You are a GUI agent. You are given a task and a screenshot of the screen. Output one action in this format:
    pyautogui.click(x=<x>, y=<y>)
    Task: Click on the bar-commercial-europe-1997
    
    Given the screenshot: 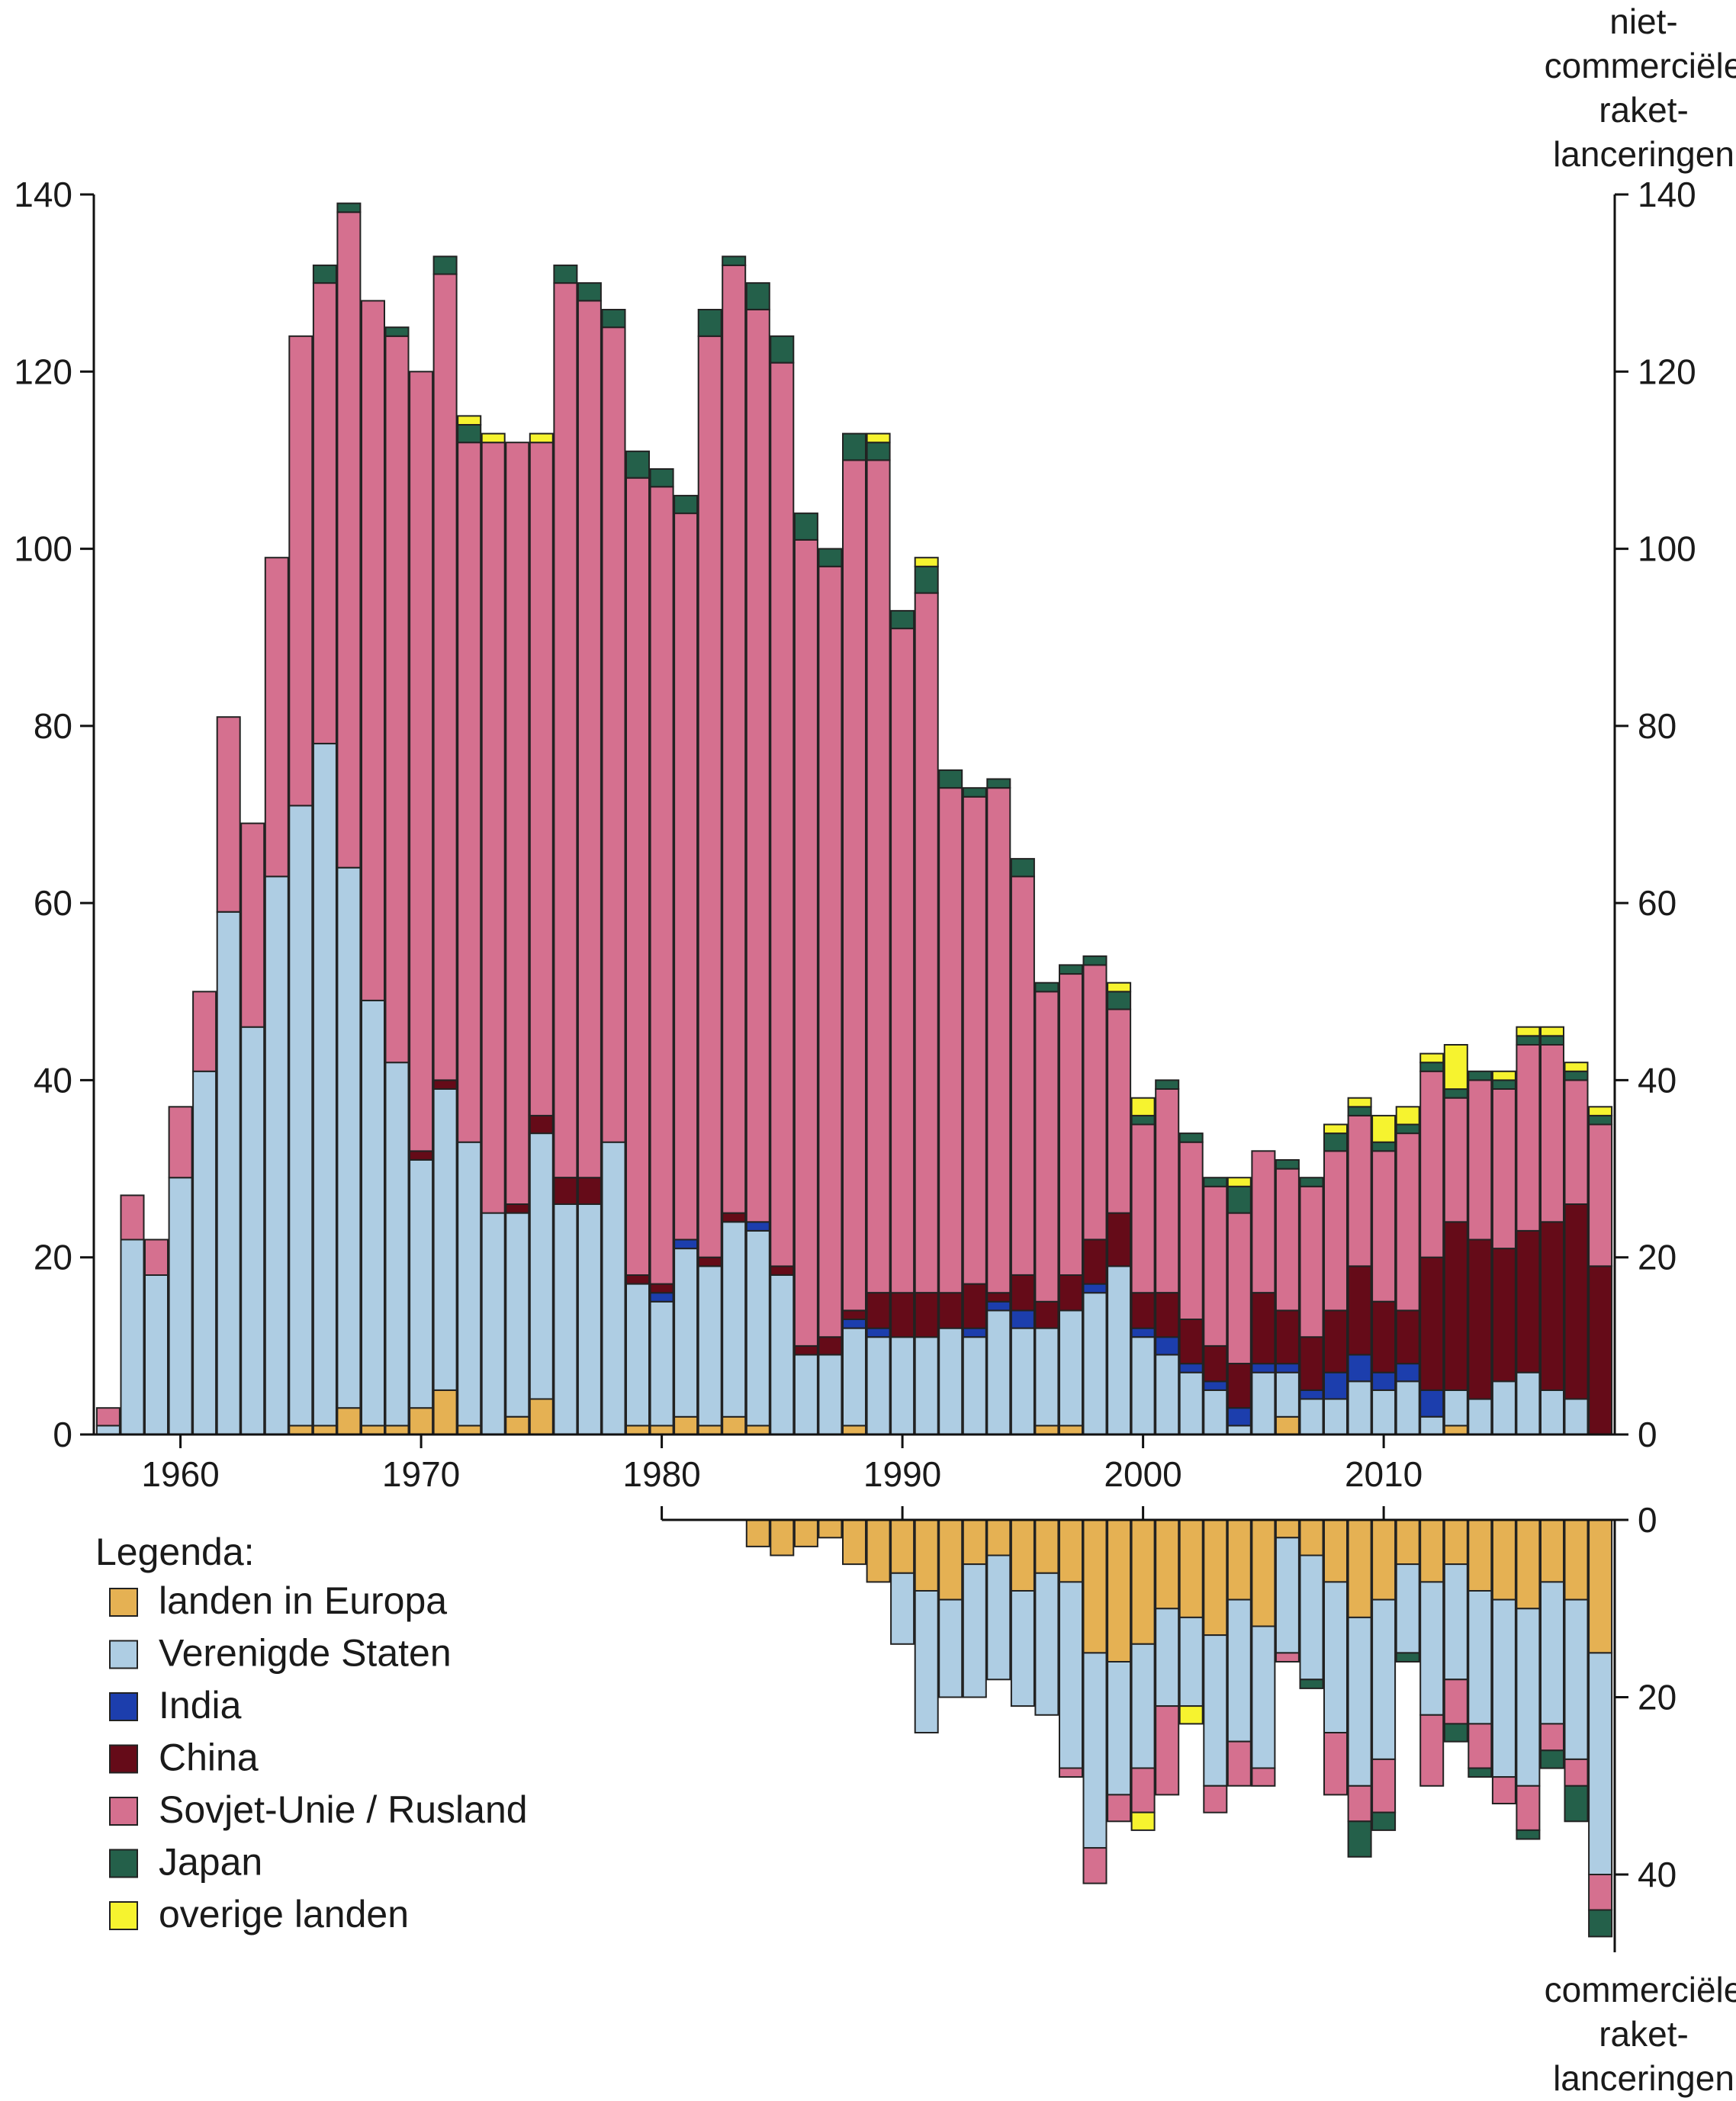 What is the action you would take?
    pyautogui.click(x=1071, y=1551)
    